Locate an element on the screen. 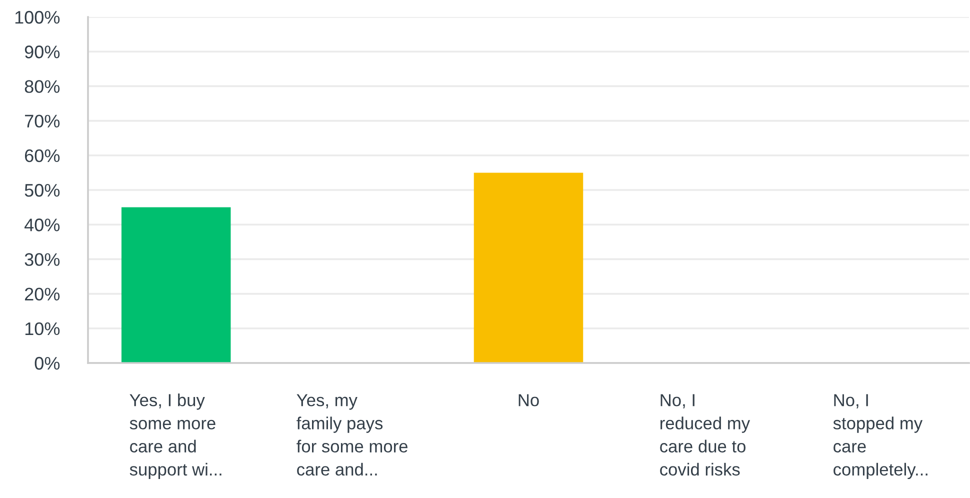  y-tick-label: 100% is located at coordinates (37, 17).